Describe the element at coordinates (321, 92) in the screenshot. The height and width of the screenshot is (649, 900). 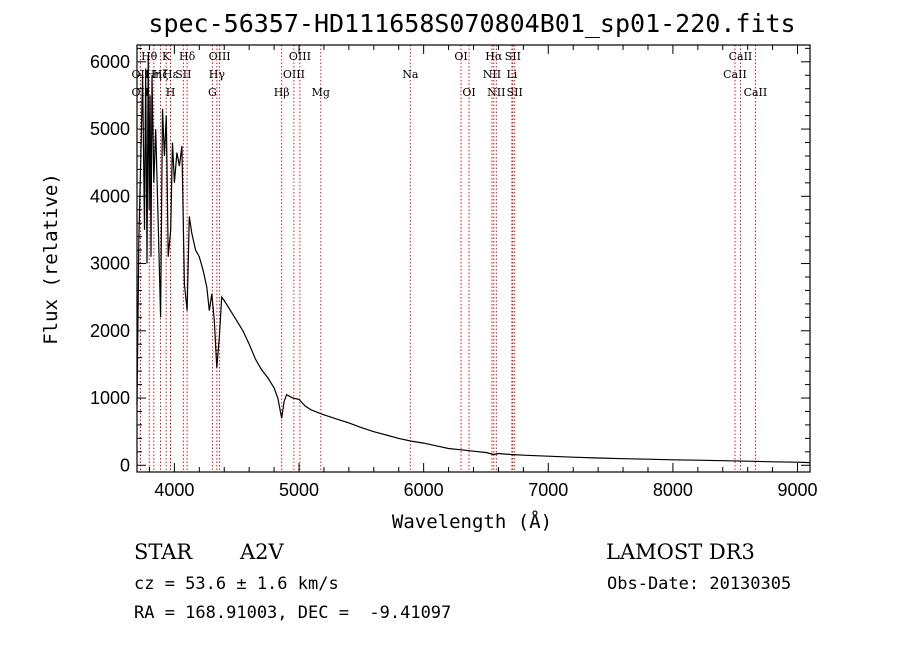
I see `marker-label-16: Mg` at that location.